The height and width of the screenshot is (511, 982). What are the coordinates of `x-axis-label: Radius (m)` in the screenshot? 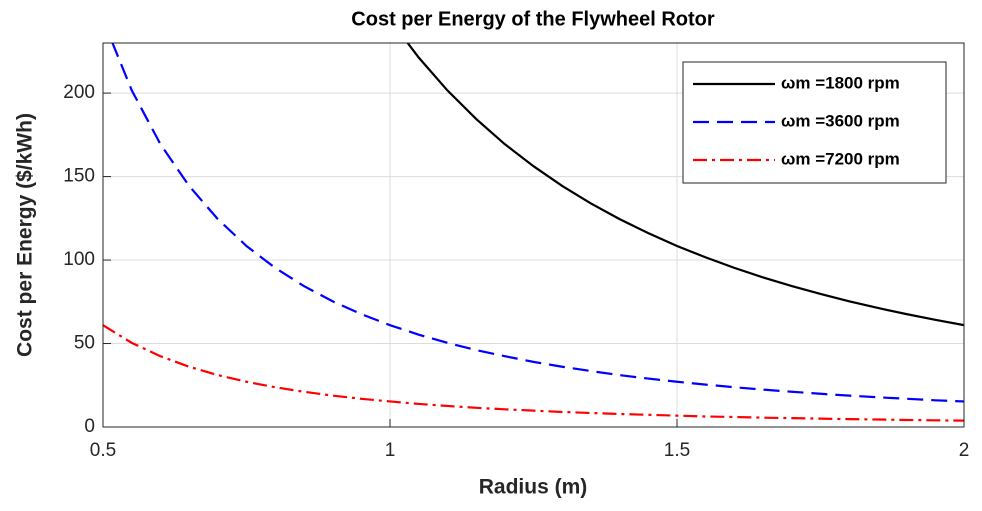 It's located at (533, 487).